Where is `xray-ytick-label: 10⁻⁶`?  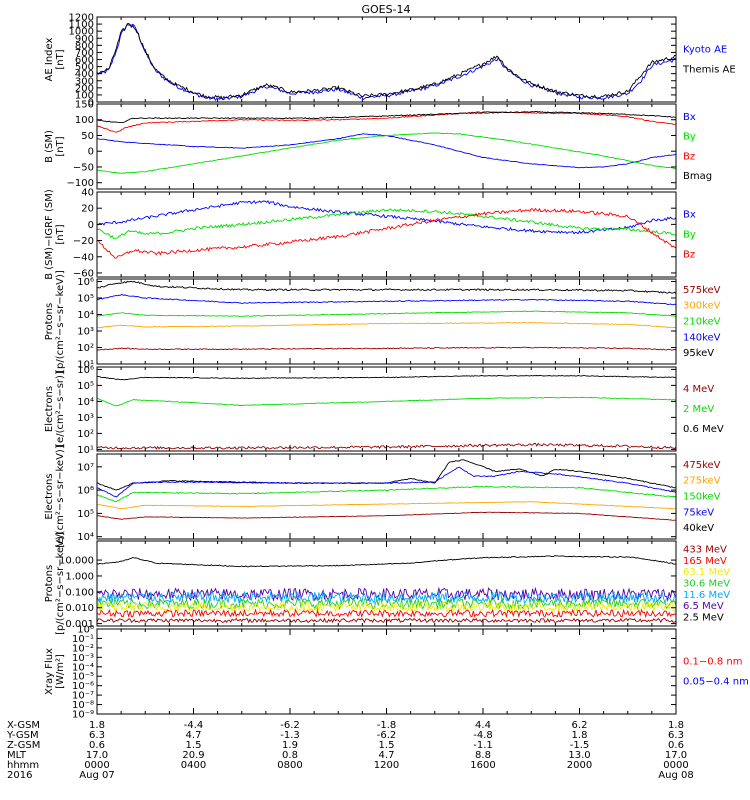 xray-ytick-label: 10⁻⁶ is located at coordinates (83, 686).